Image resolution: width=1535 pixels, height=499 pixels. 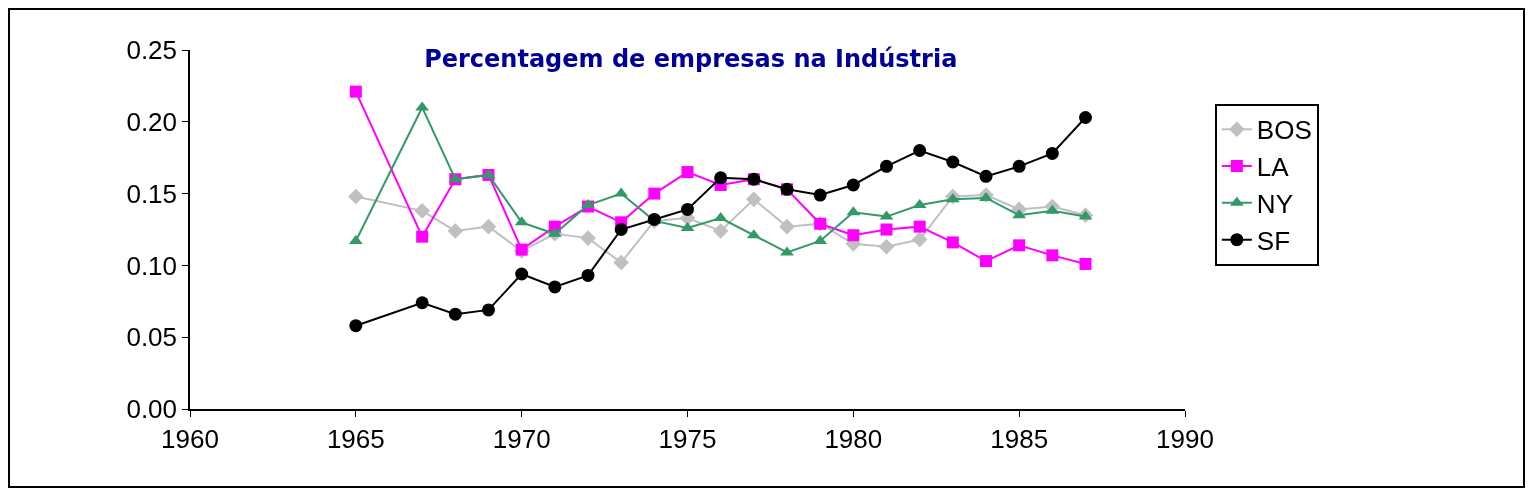 I want to click on y-tick-label: 0.25, so click(x=152, y=50).